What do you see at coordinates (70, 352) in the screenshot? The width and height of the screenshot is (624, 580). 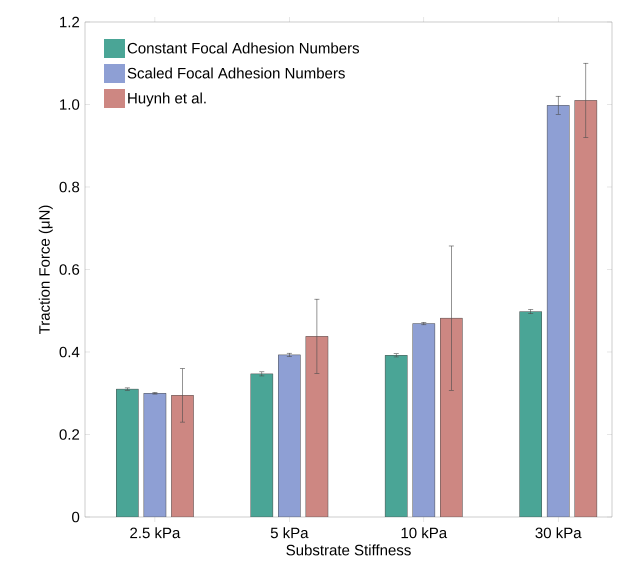 I see `y-tick-label: 0.4` at bounding box center [70, 352].